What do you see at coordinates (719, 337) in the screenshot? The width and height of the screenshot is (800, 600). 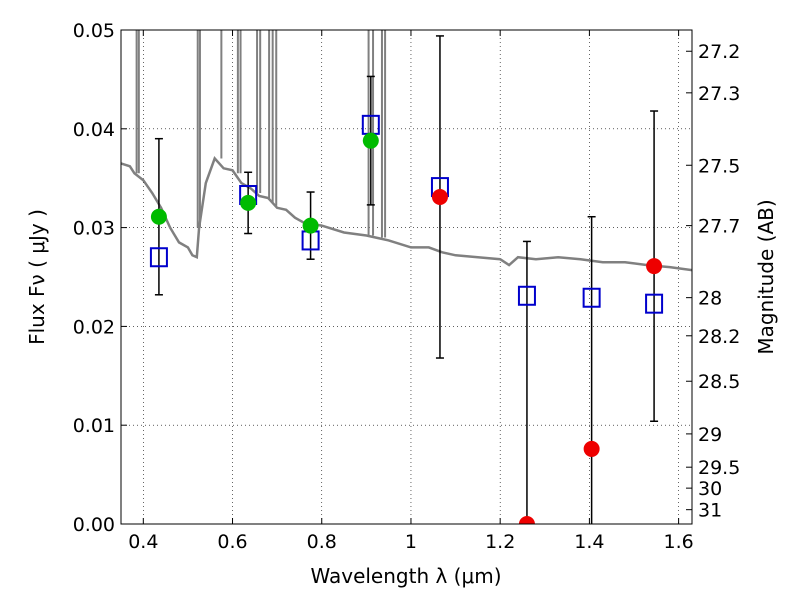 I see `y-right-tick-label: 28.2` at bounding box center [719, 337].